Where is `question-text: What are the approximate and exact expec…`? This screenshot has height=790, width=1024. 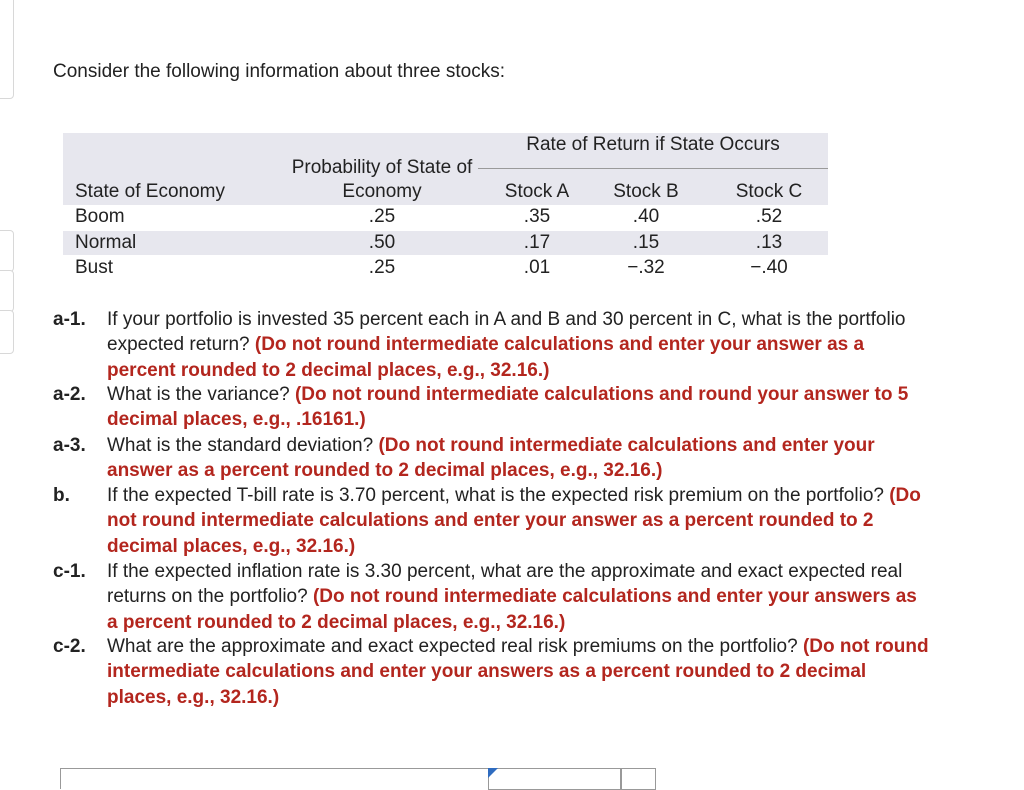 question-text: What are the approximate and exact expec… is located at coordinates (452, 646).